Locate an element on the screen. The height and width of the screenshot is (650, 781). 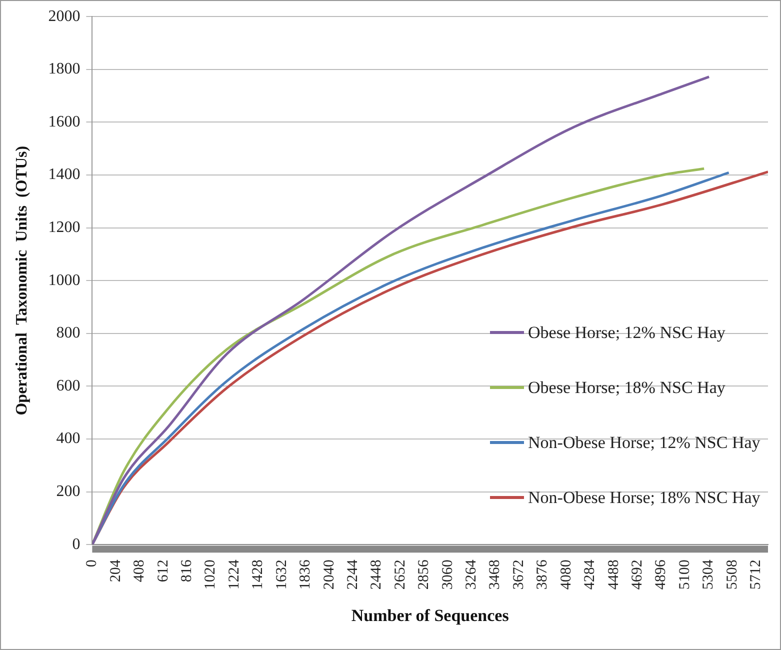
y-tick-label: 200 is located at coordinates (68, 491).